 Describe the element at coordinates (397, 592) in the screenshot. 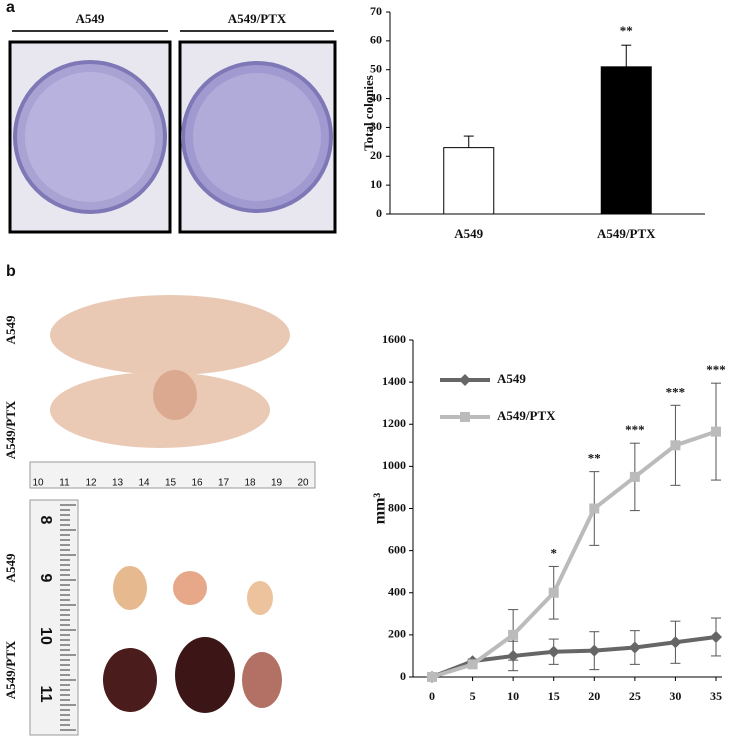

I see `y-tick-label: 400` at that location.